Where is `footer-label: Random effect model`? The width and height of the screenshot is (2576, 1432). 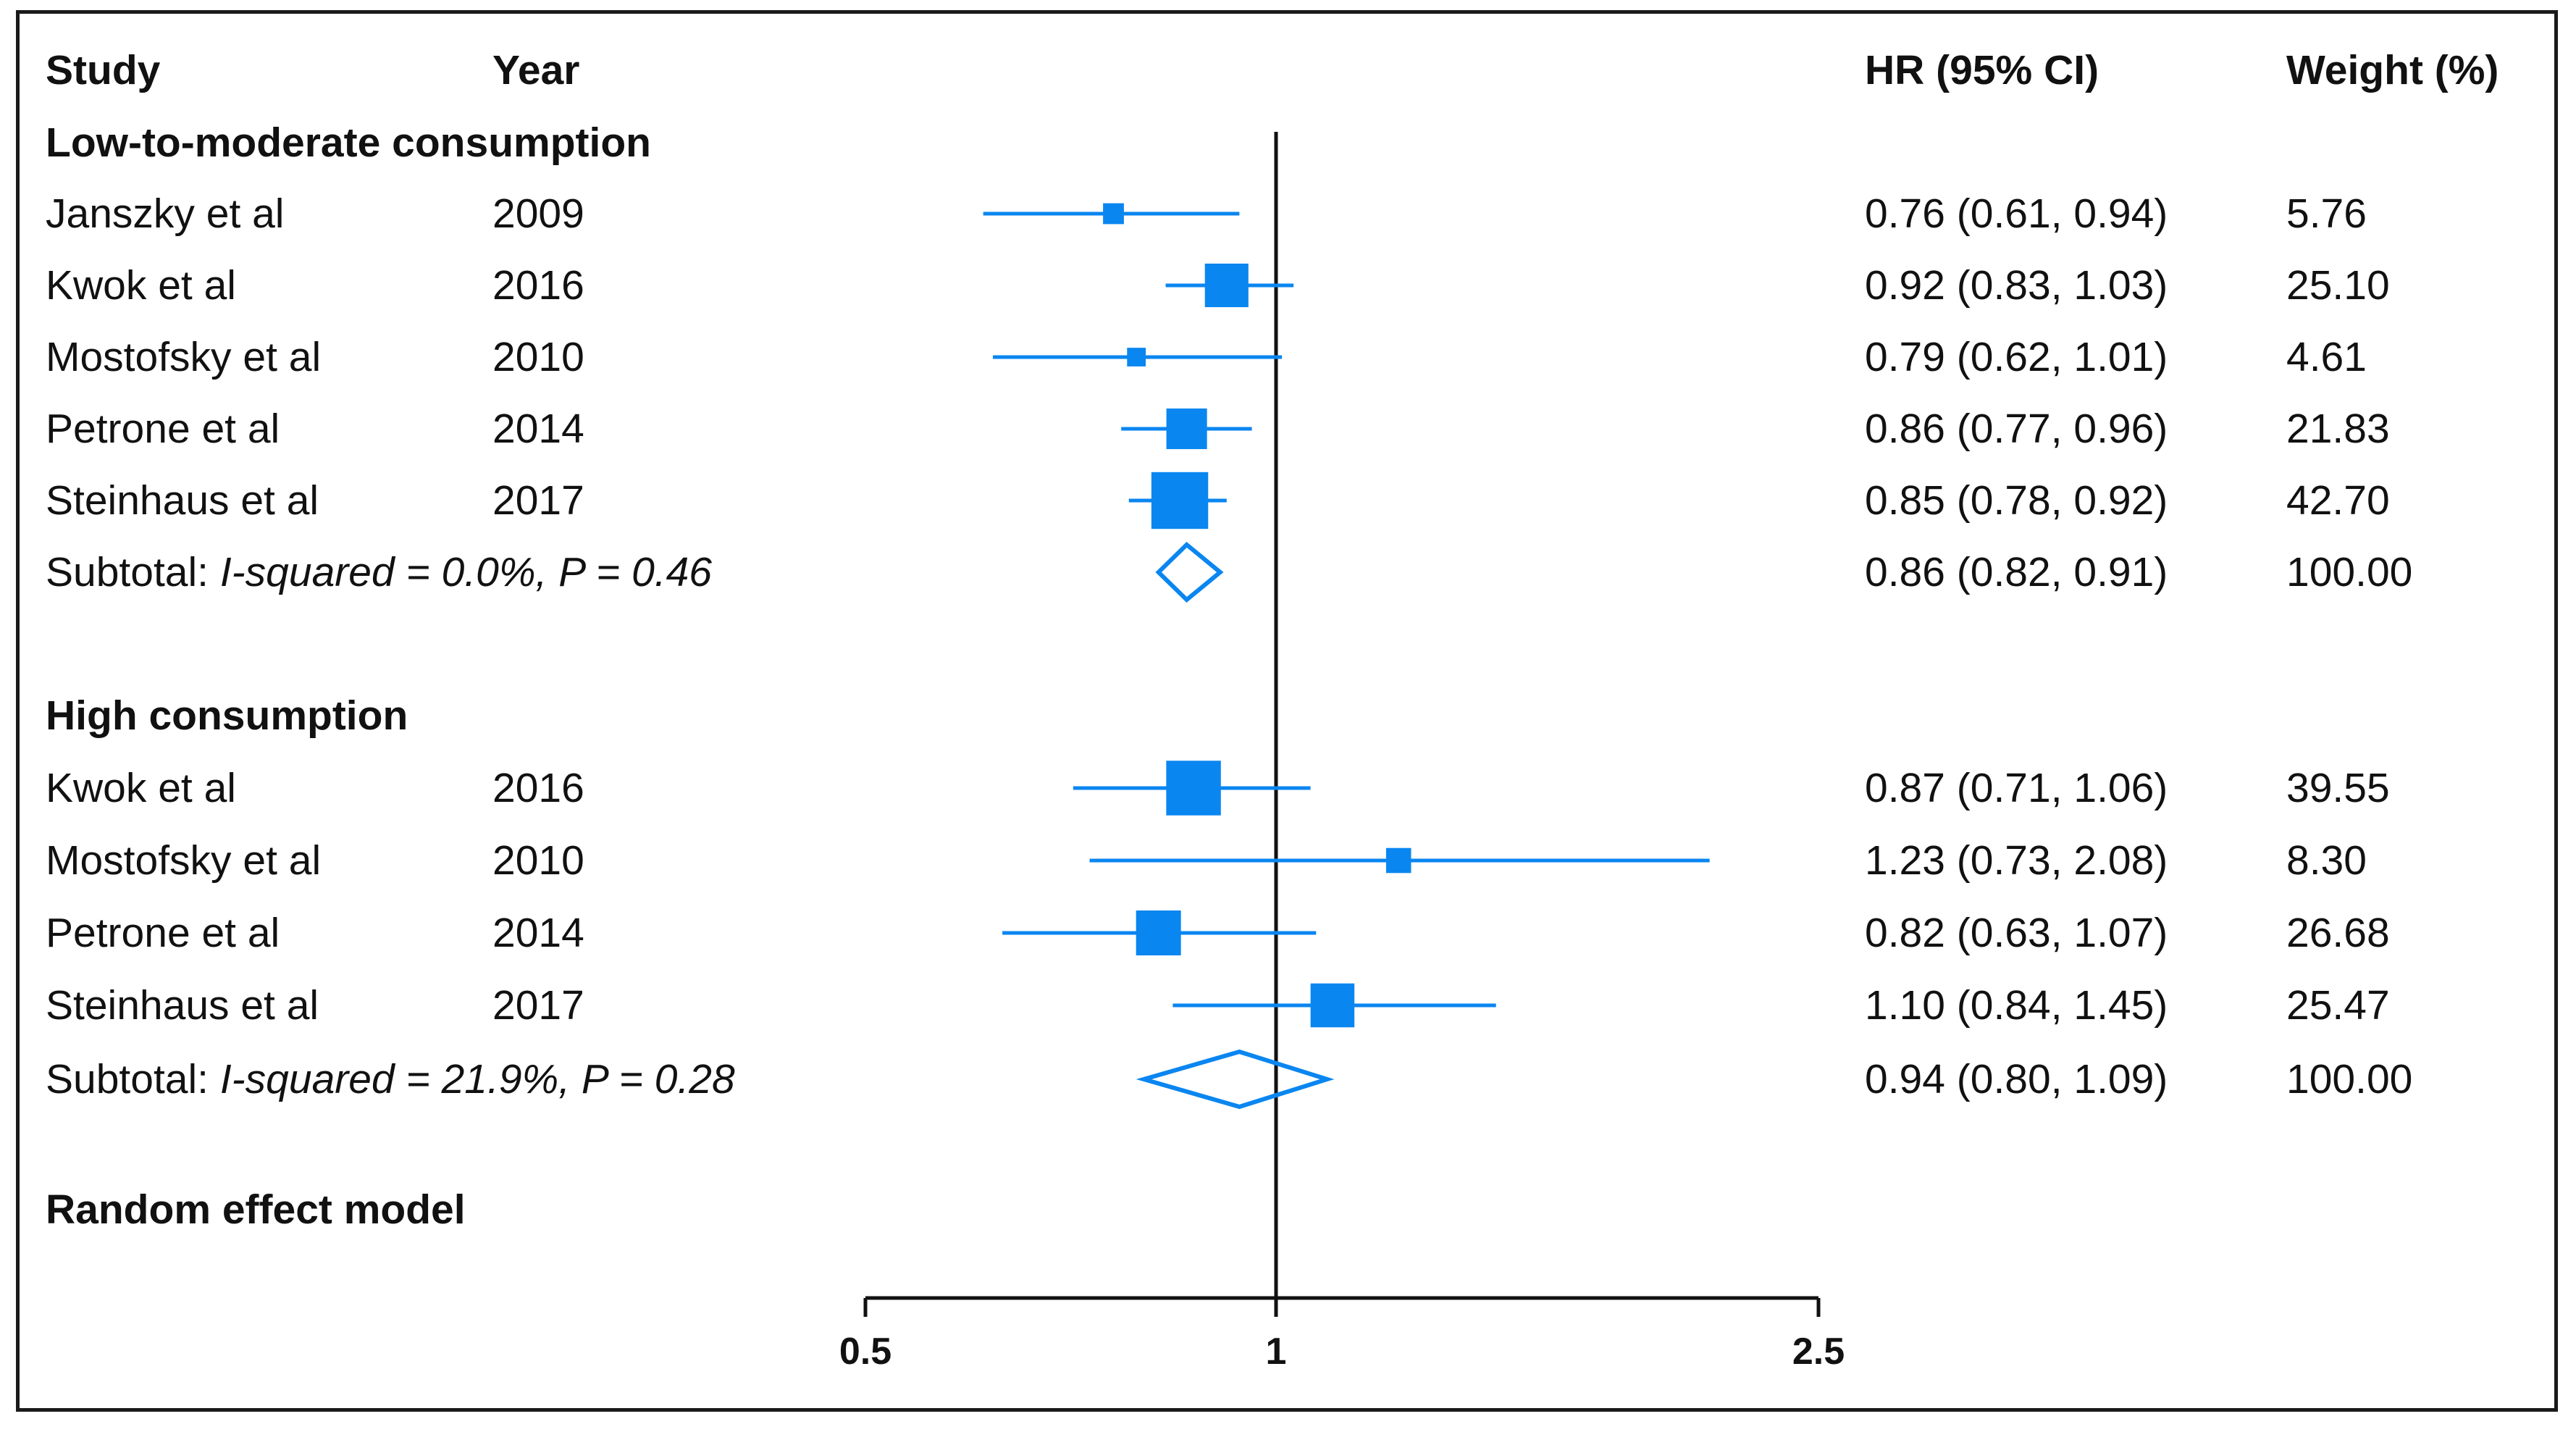
footer-label: Random effect model is located at coordinates (256, 1209).